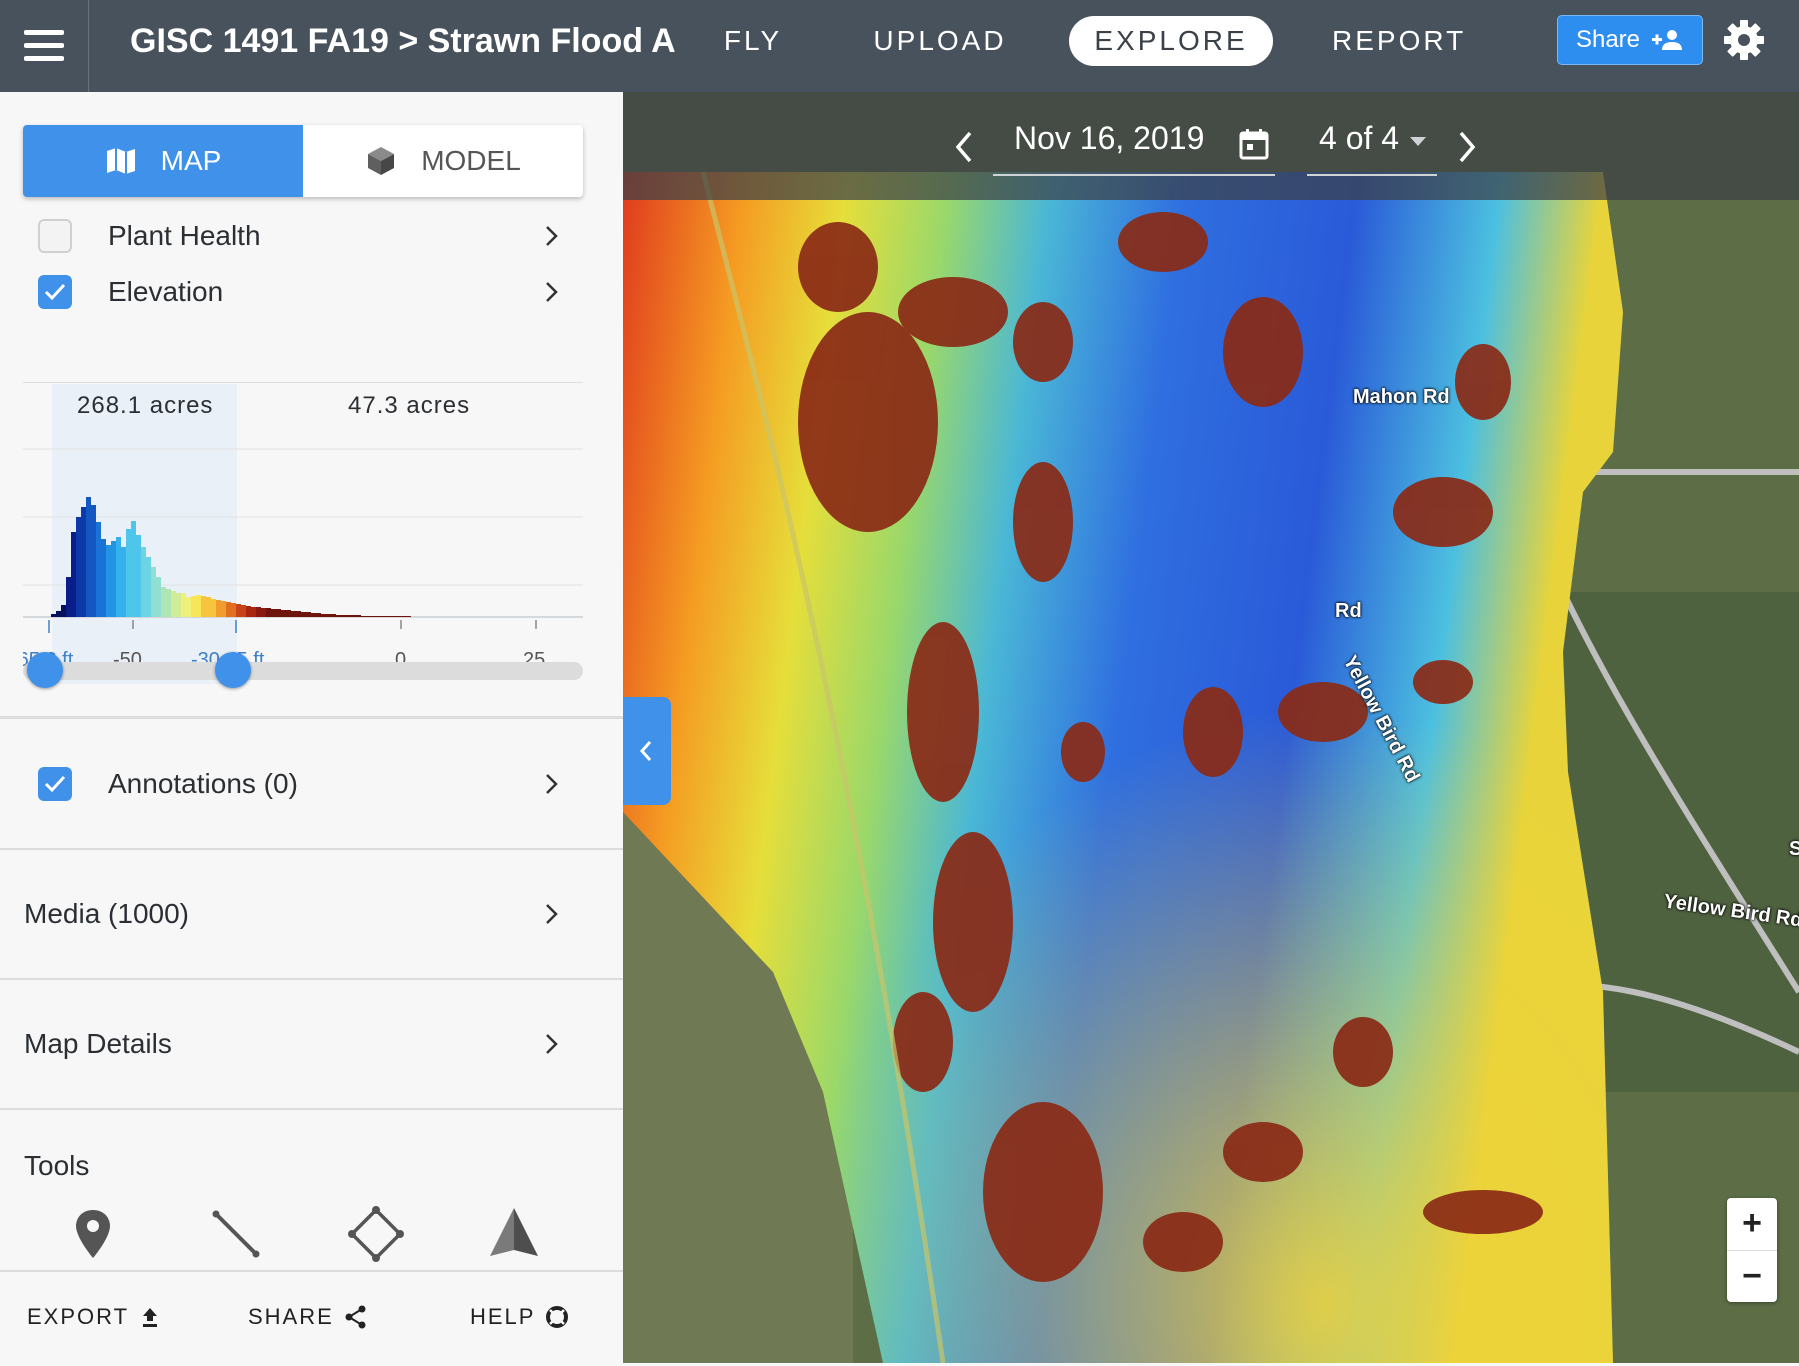 The width and height of the screenshot is (1799, 1366). I want to click on area-polygon-icon, so click(376, 1234).